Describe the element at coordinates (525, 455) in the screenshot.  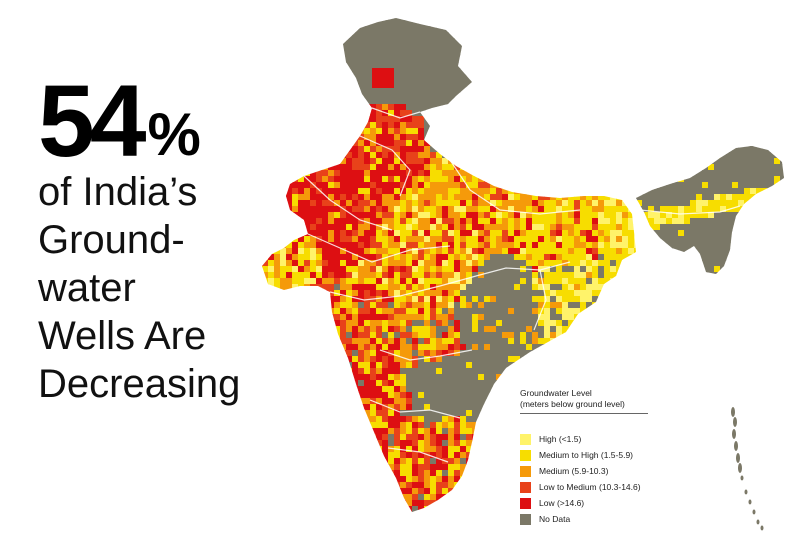
I see `legend-swatch-medium-high` at that location.